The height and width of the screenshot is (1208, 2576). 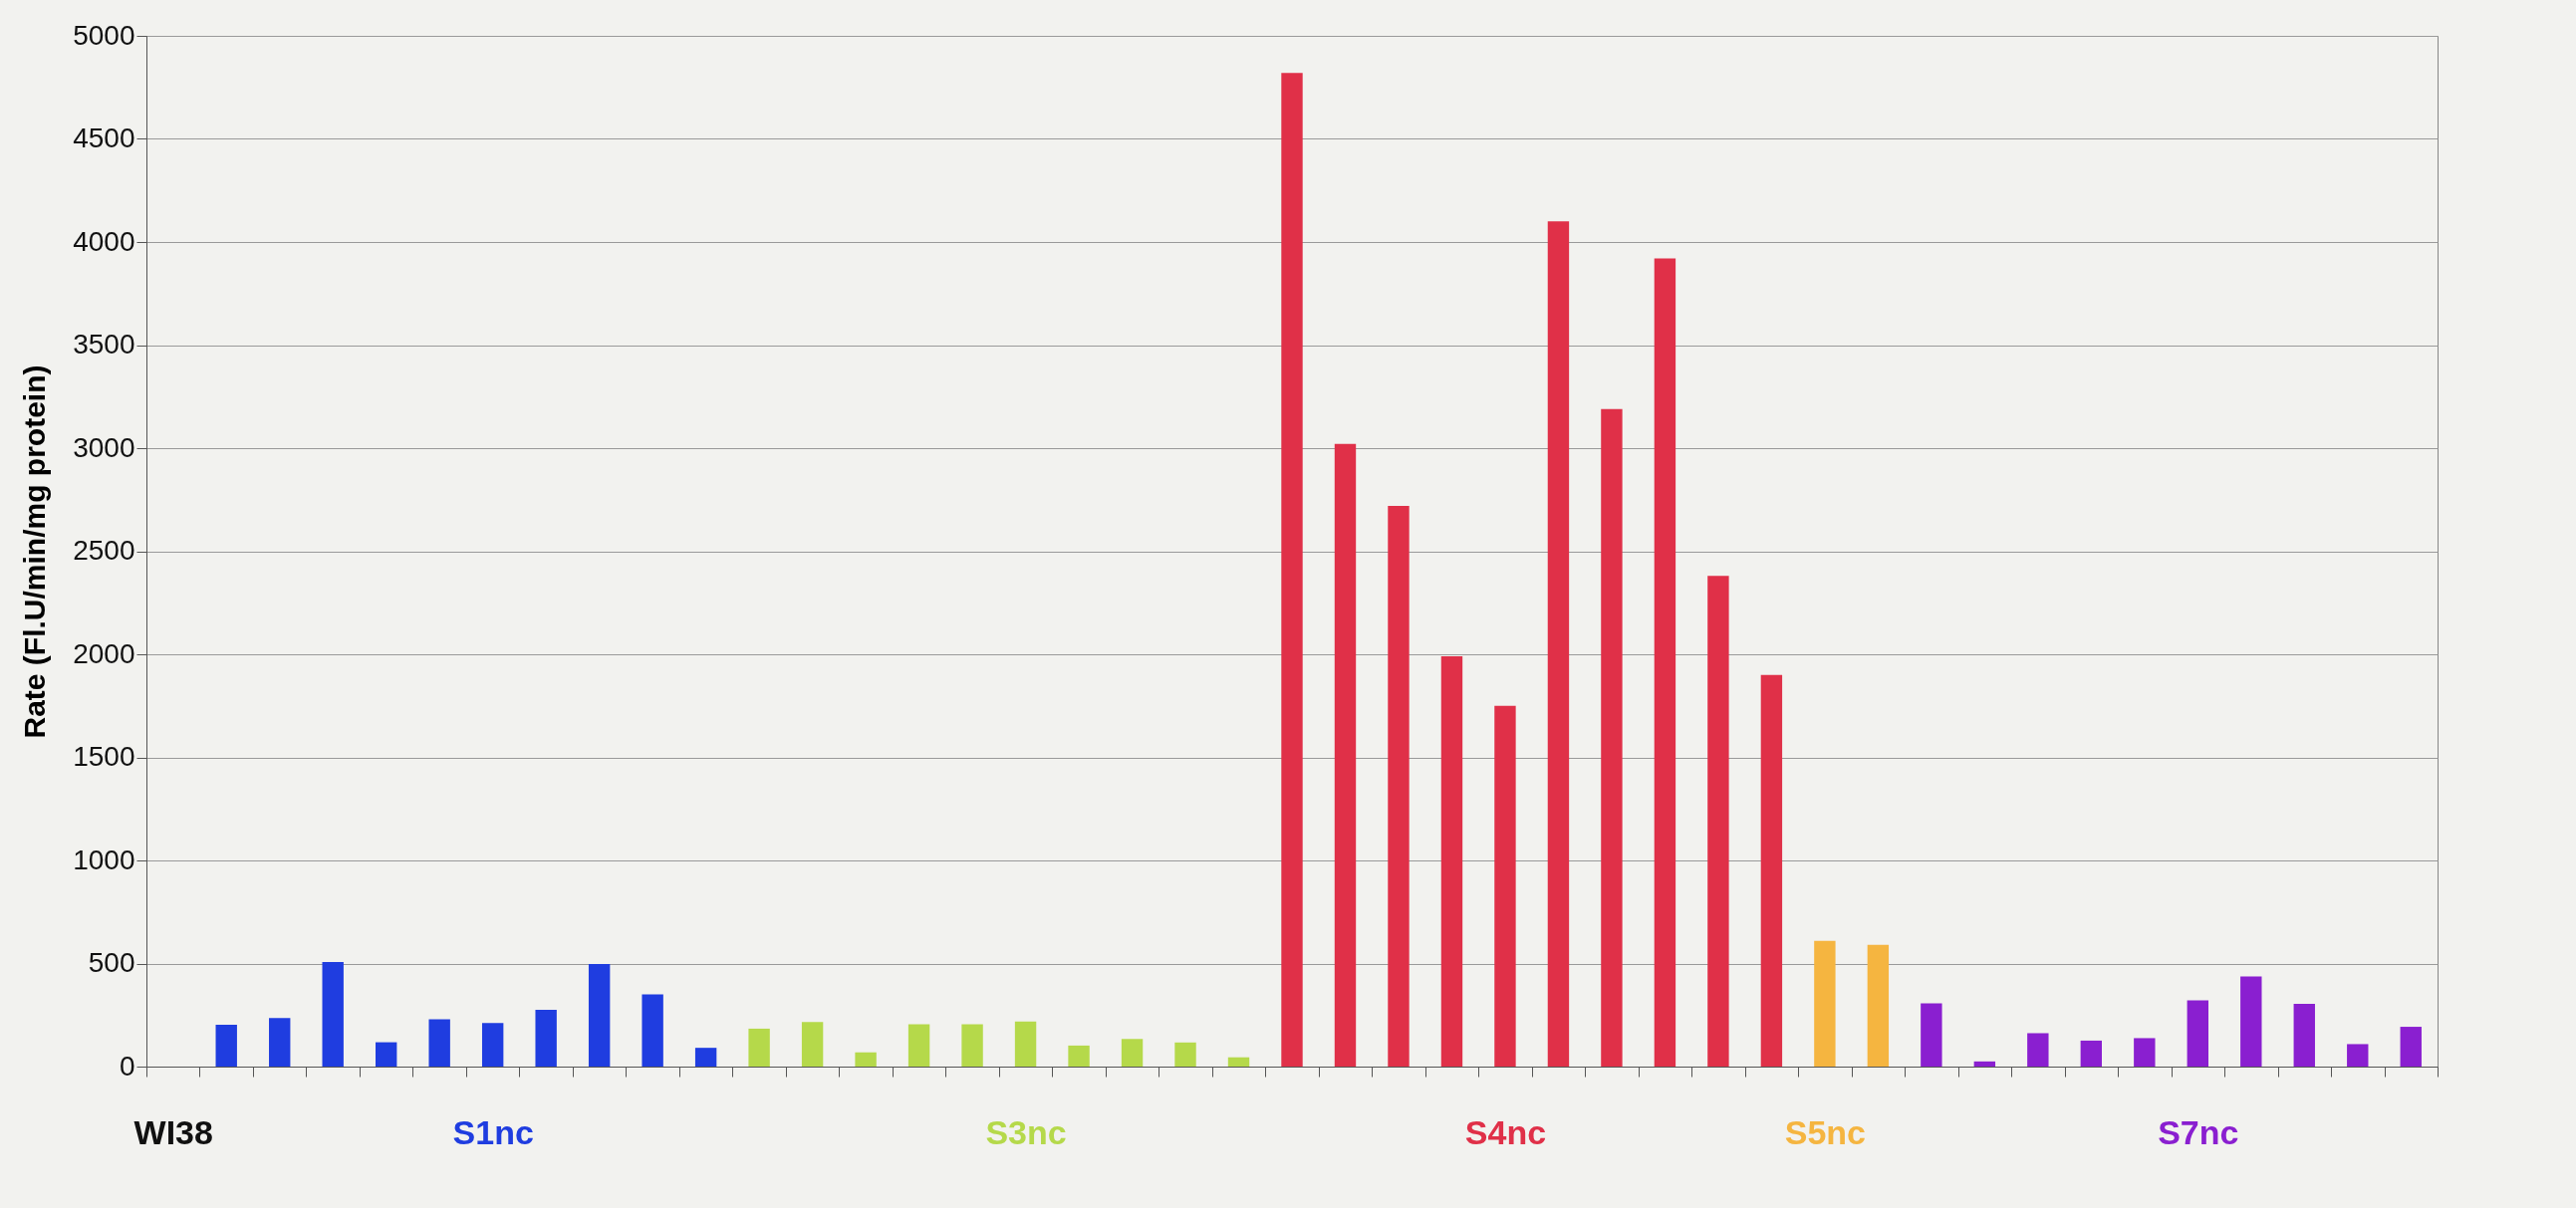 I want to click on y-tick-label: 2000, so click(x=104, y=653).